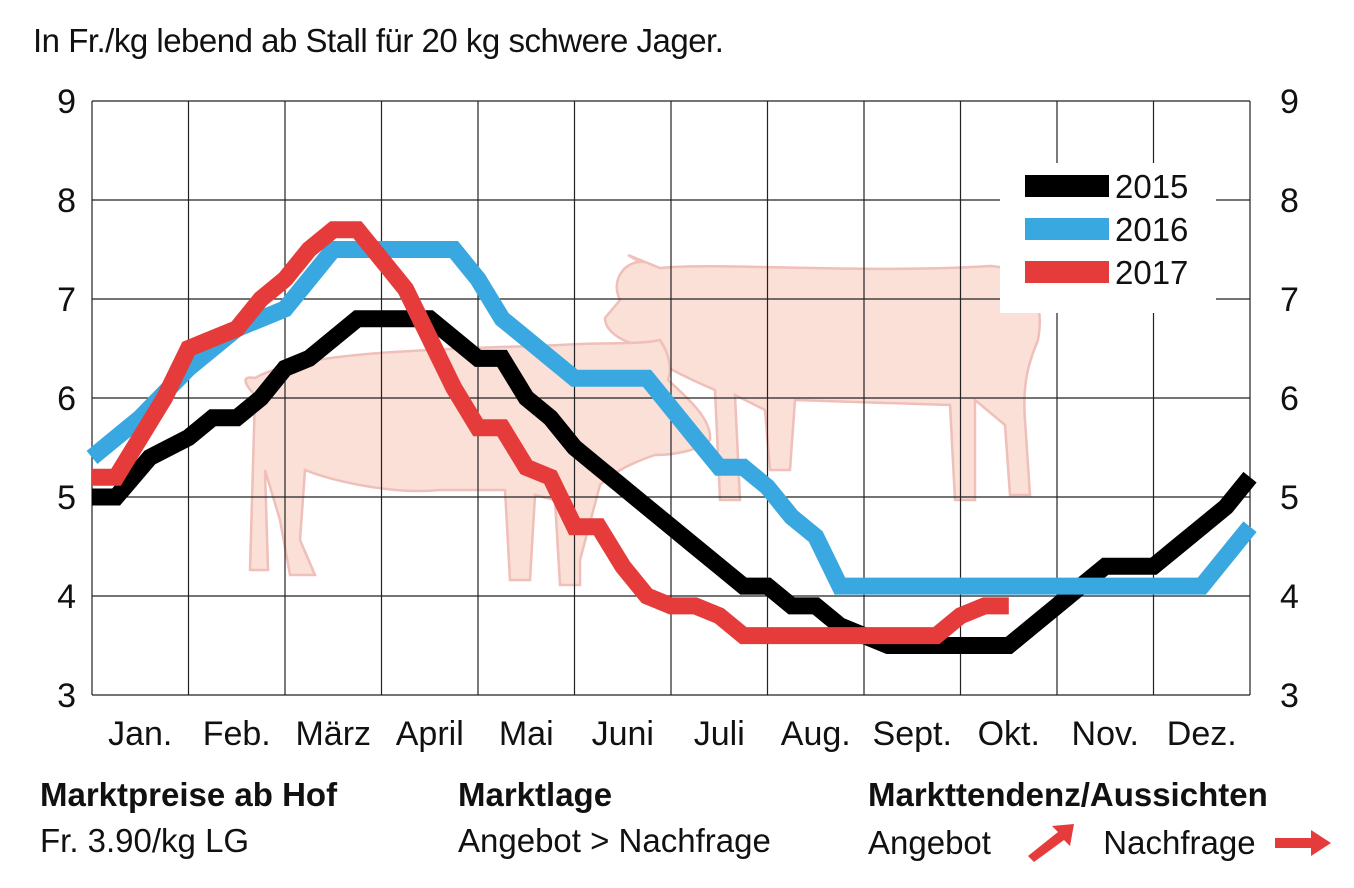 This screenshot has height=888, width=1354. What do you see at coordinates (1051, 843) in the screenshot?
I see `arrow-up-right-icon` at bounding box center [1051, 843].